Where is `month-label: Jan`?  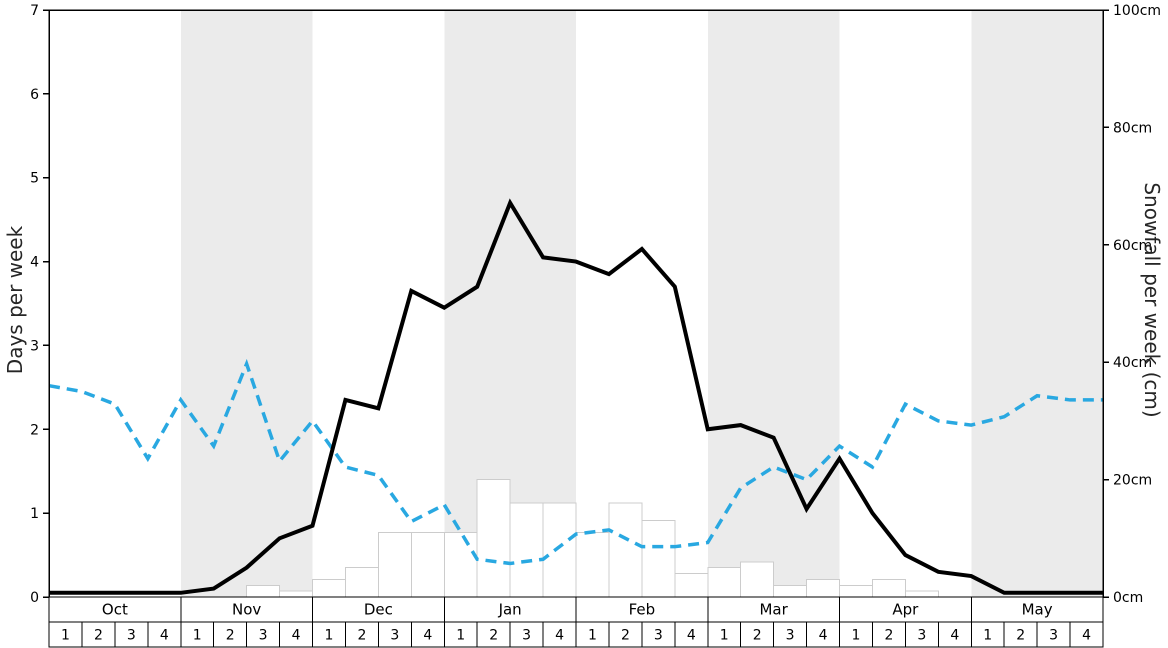 month-label: Jan is located at coordinates (510, 610).